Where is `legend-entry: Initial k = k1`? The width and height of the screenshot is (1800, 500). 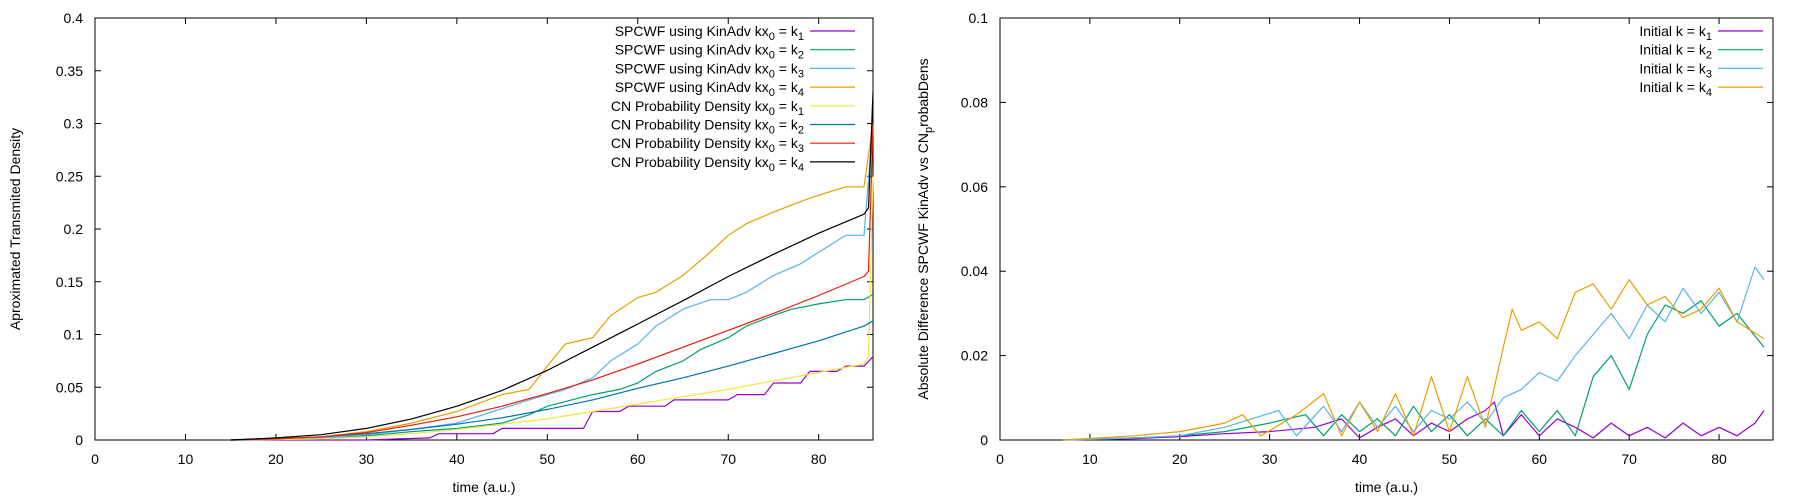 legend-entry: Initial k = k1 is located at coordinates (1701, 33).